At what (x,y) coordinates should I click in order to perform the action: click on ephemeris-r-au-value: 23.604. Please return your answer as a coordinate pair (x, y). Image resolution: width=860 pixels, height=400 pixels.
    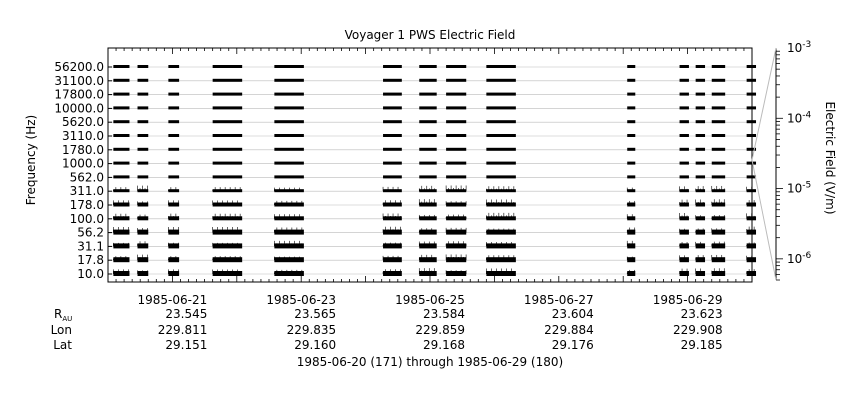
    Looking at the image, I should click on (573, 314).